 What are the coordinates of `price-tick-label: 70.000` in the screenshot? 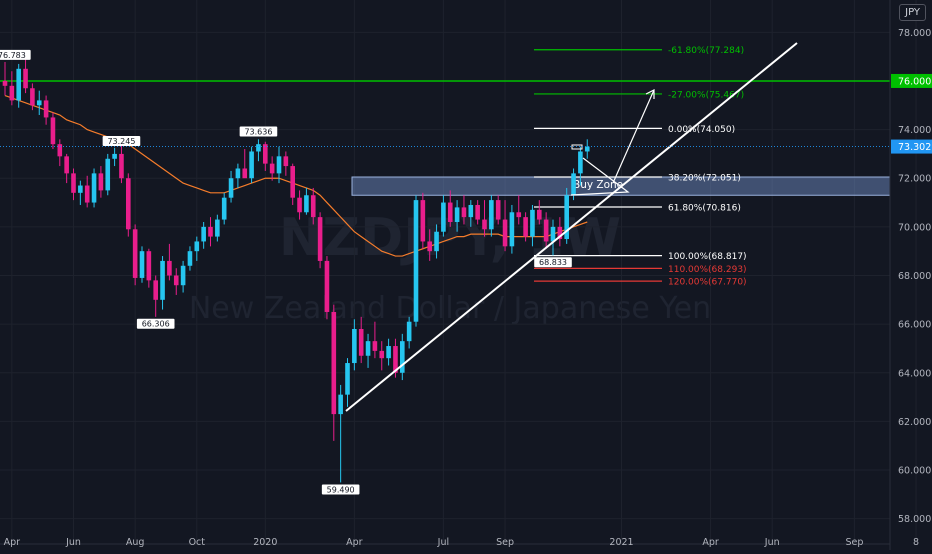 It's located at (914, 227).